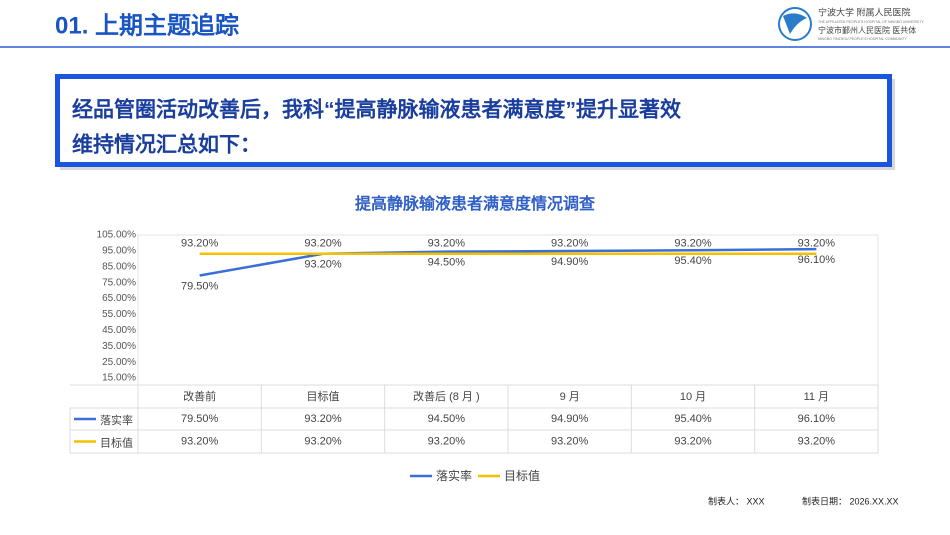 Image resolution: width=950 pixels, height=535 pixels. What do you see at coordinates (200, 419) in the screenshot?
I see `table-cell: 79.50%` at bounding box center [200, 419].